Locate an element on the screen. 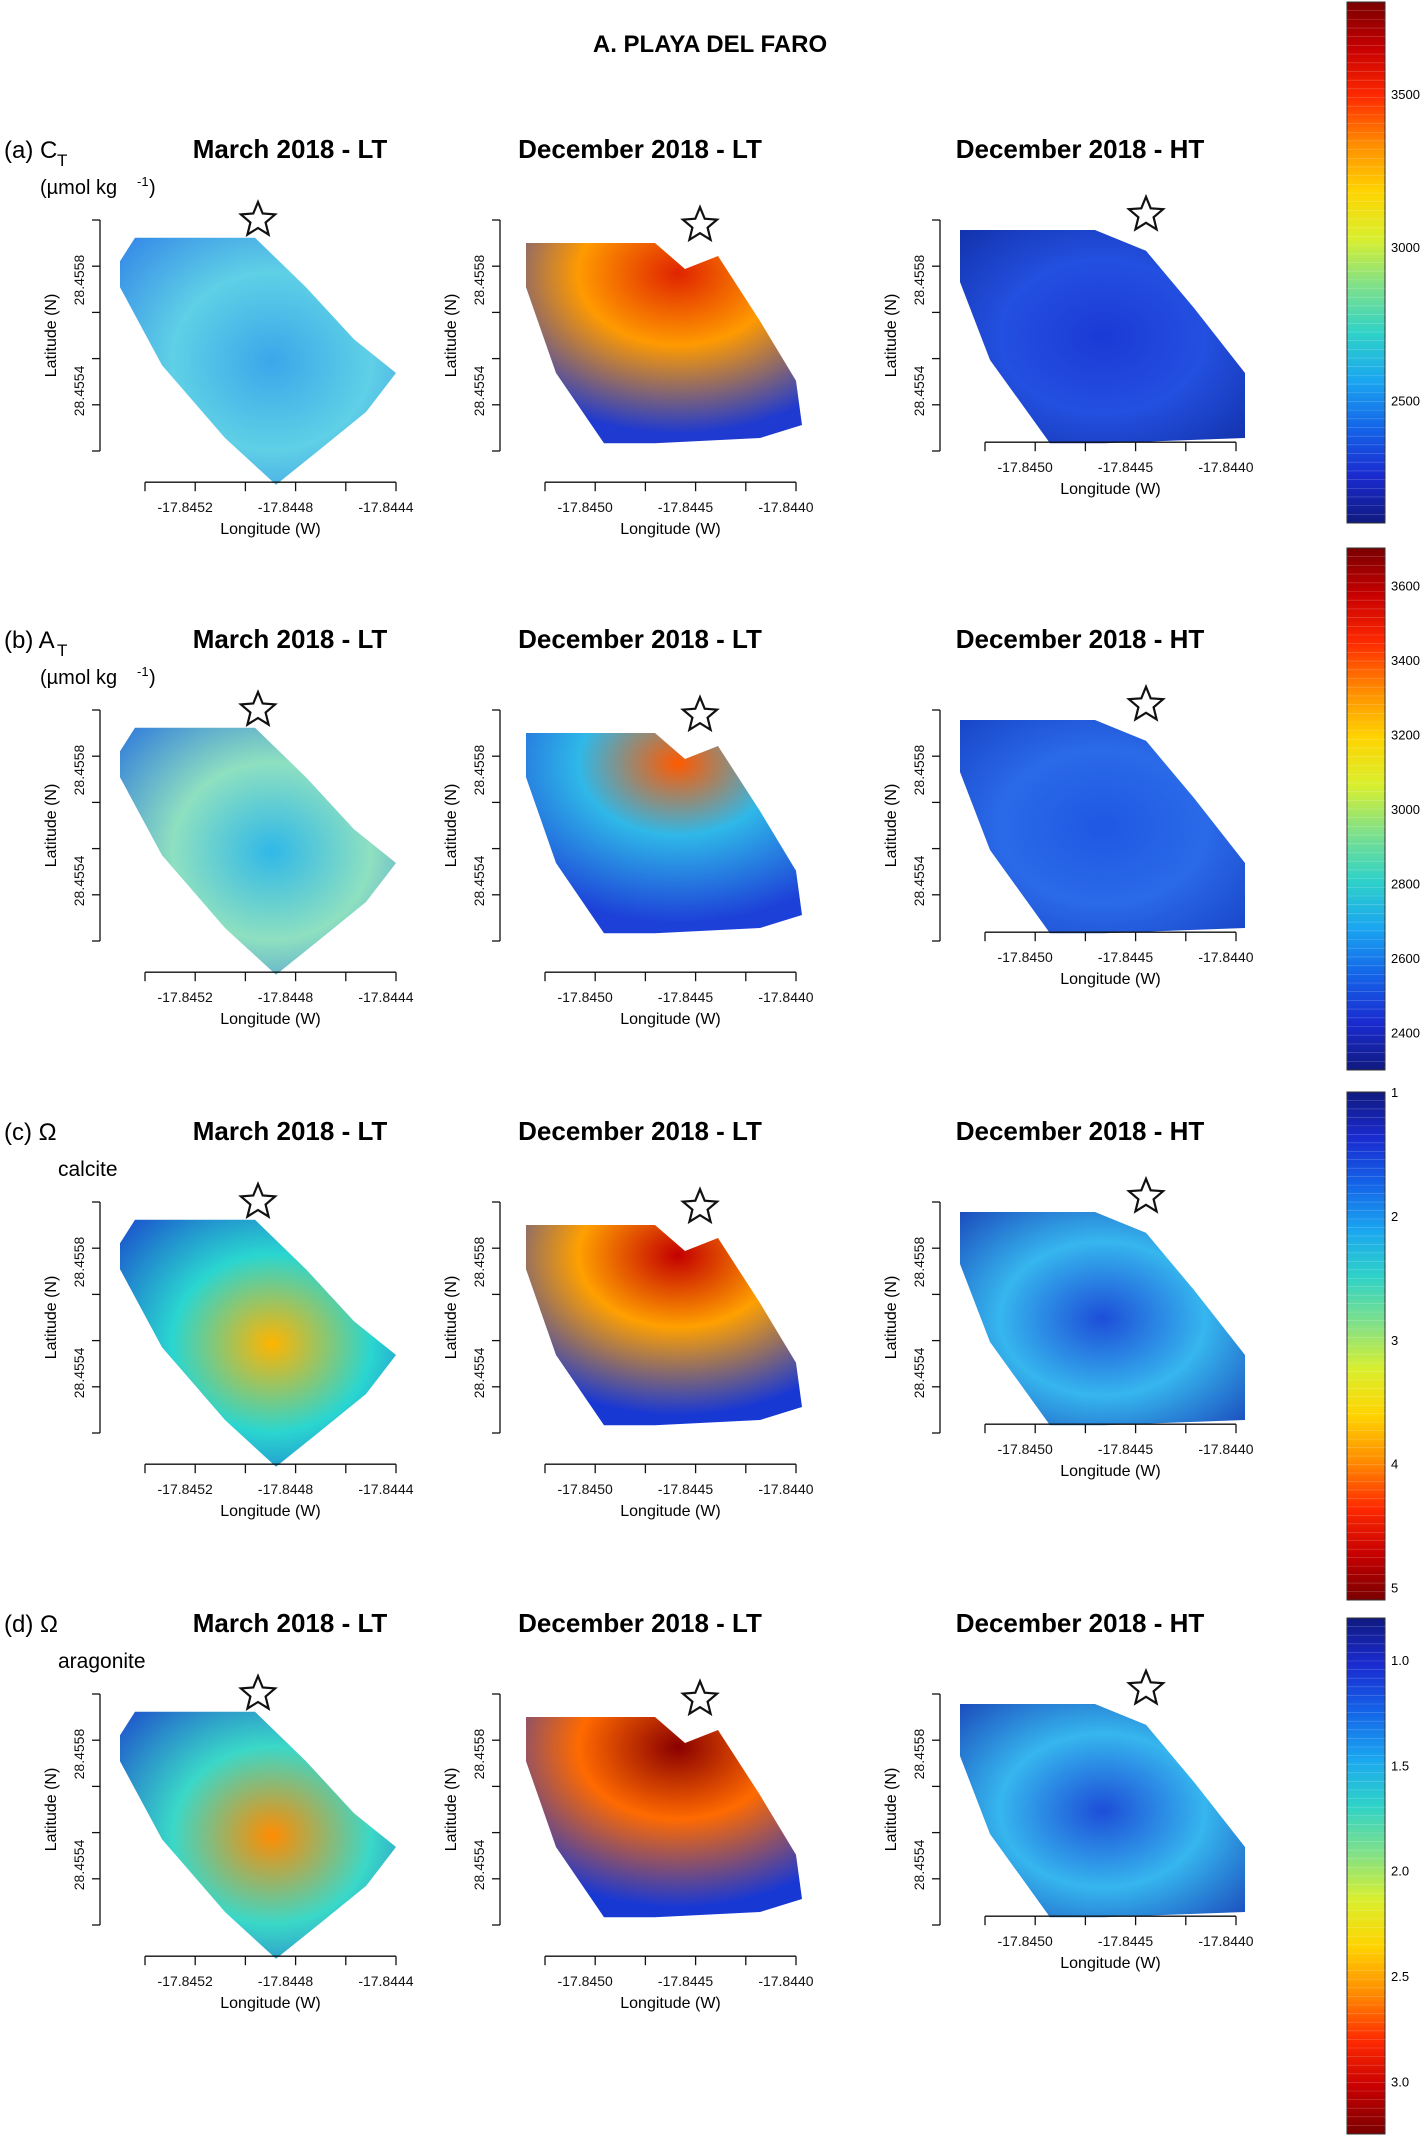 Image resolution: width=1427 pixels, height=2140 pixels. x-tick-label: -17.8452 is located at coordinates (185, 1981).